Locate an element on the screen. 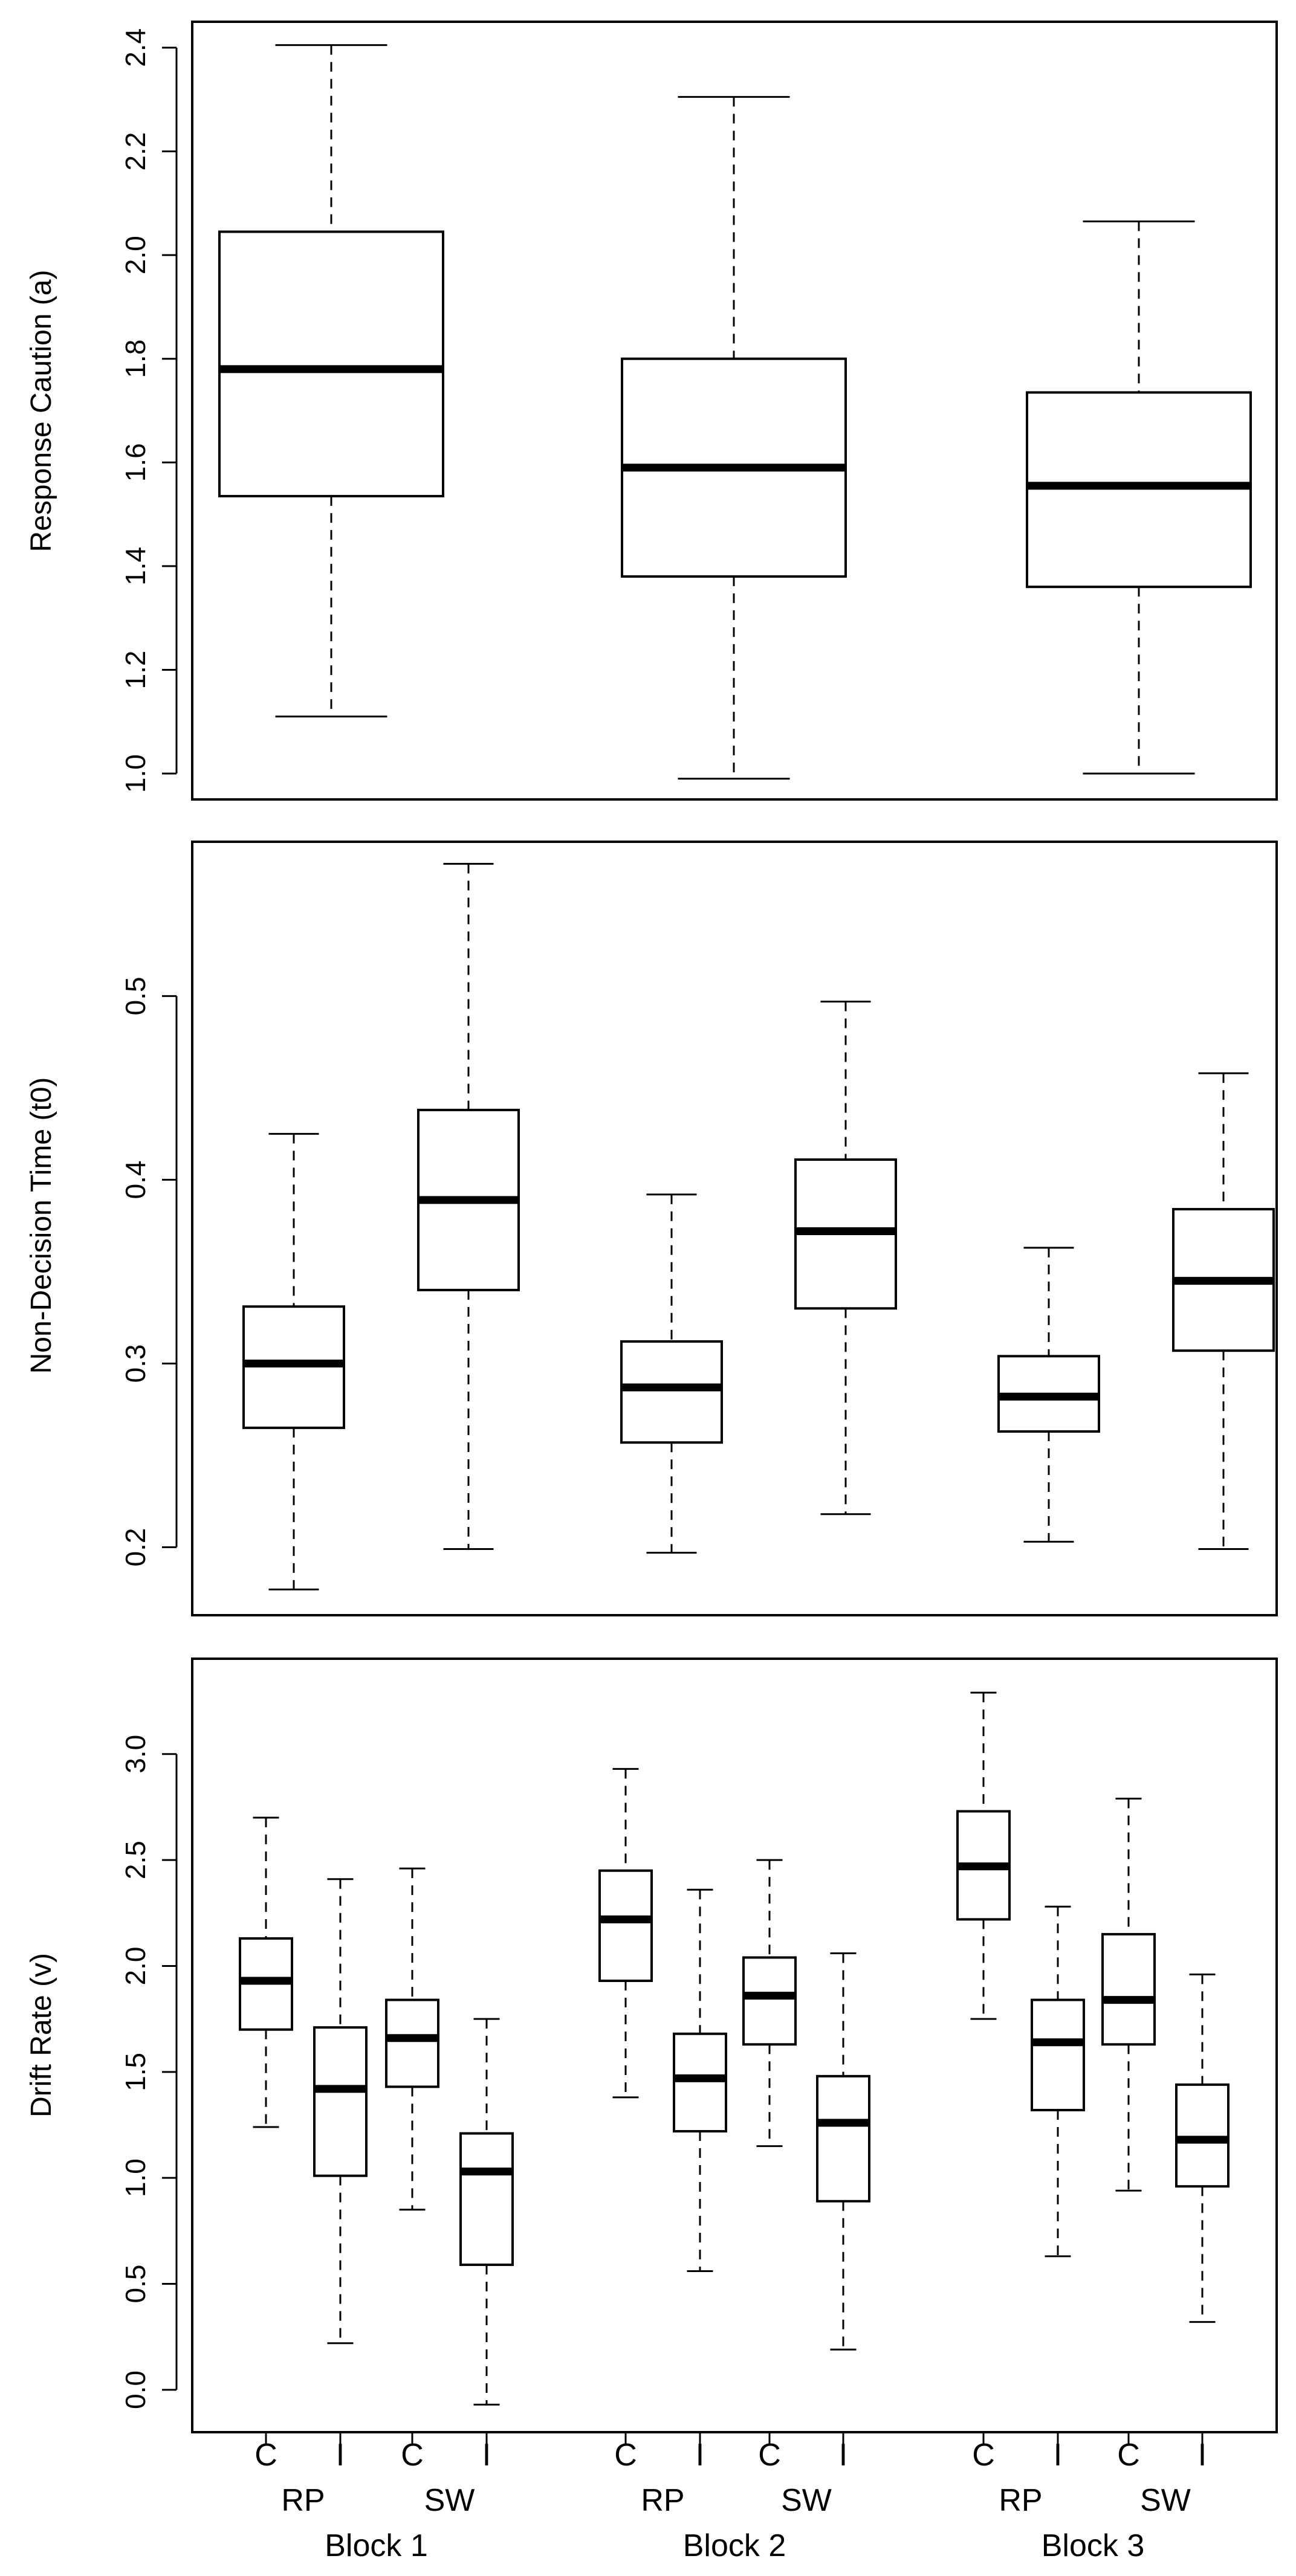 This screenshot has width=1296, height=2576. y-tick-label: 1.4 is located at coordinates (135, 566).